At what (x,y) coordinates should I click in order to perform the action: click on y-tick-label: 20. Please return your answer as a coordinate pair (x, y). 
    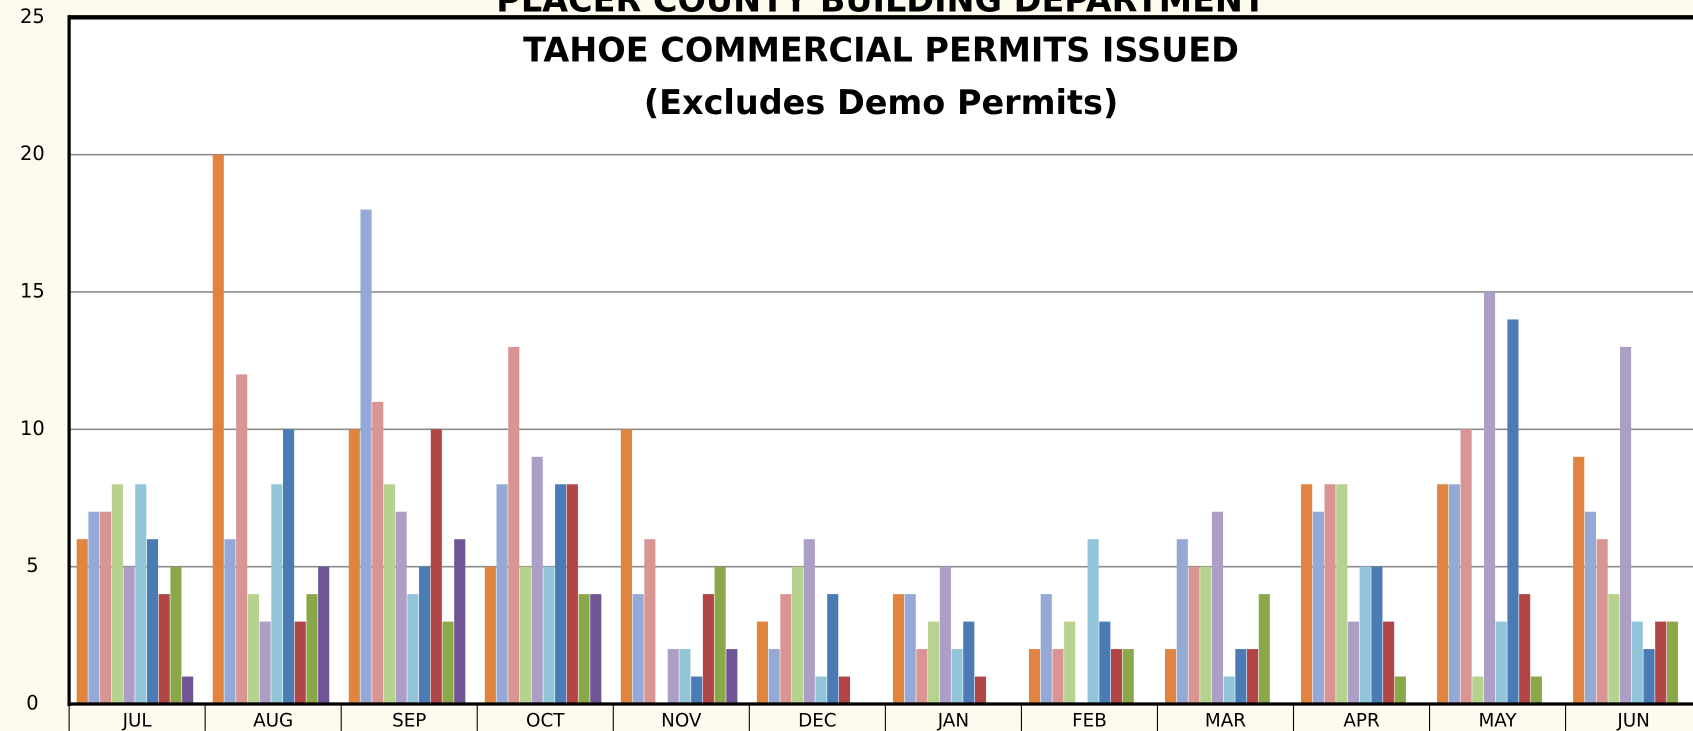
    Looking at the image, I should click on (32, 153).